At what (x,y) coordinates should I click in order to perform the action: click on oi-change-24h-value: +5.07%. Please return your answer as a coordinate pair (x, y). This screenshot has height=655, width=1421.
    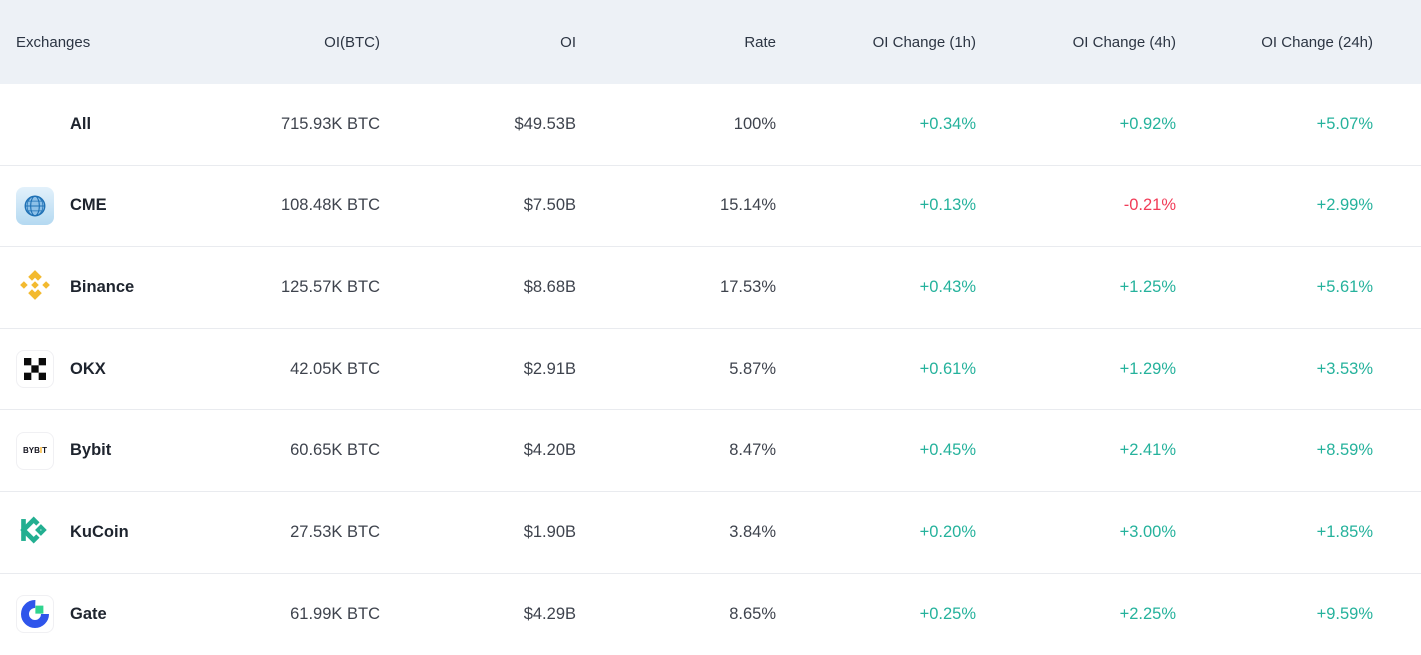
    Looking at the image, I should click on (1344, 123).